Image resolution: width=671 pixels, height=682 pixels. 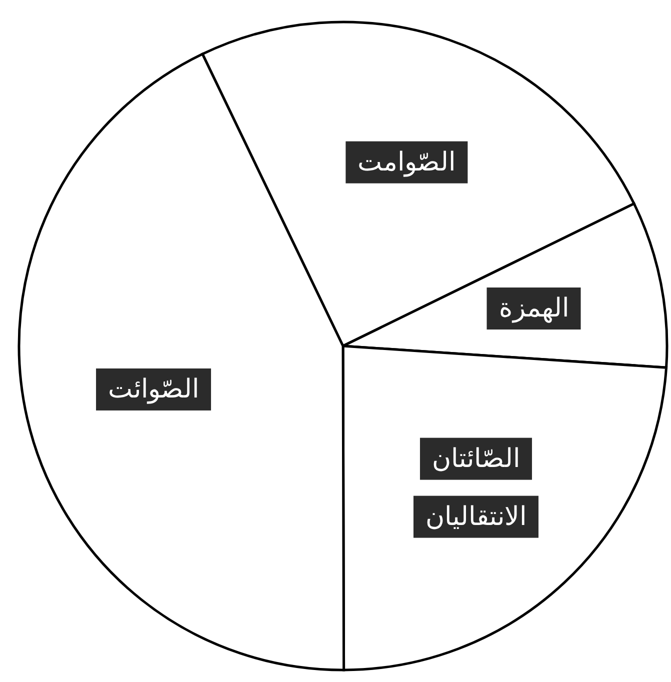 What do you see at coordinates (533, 309) in the screenshot?
I see `slice-label: الهمزة` at bounding box center [533, 309].